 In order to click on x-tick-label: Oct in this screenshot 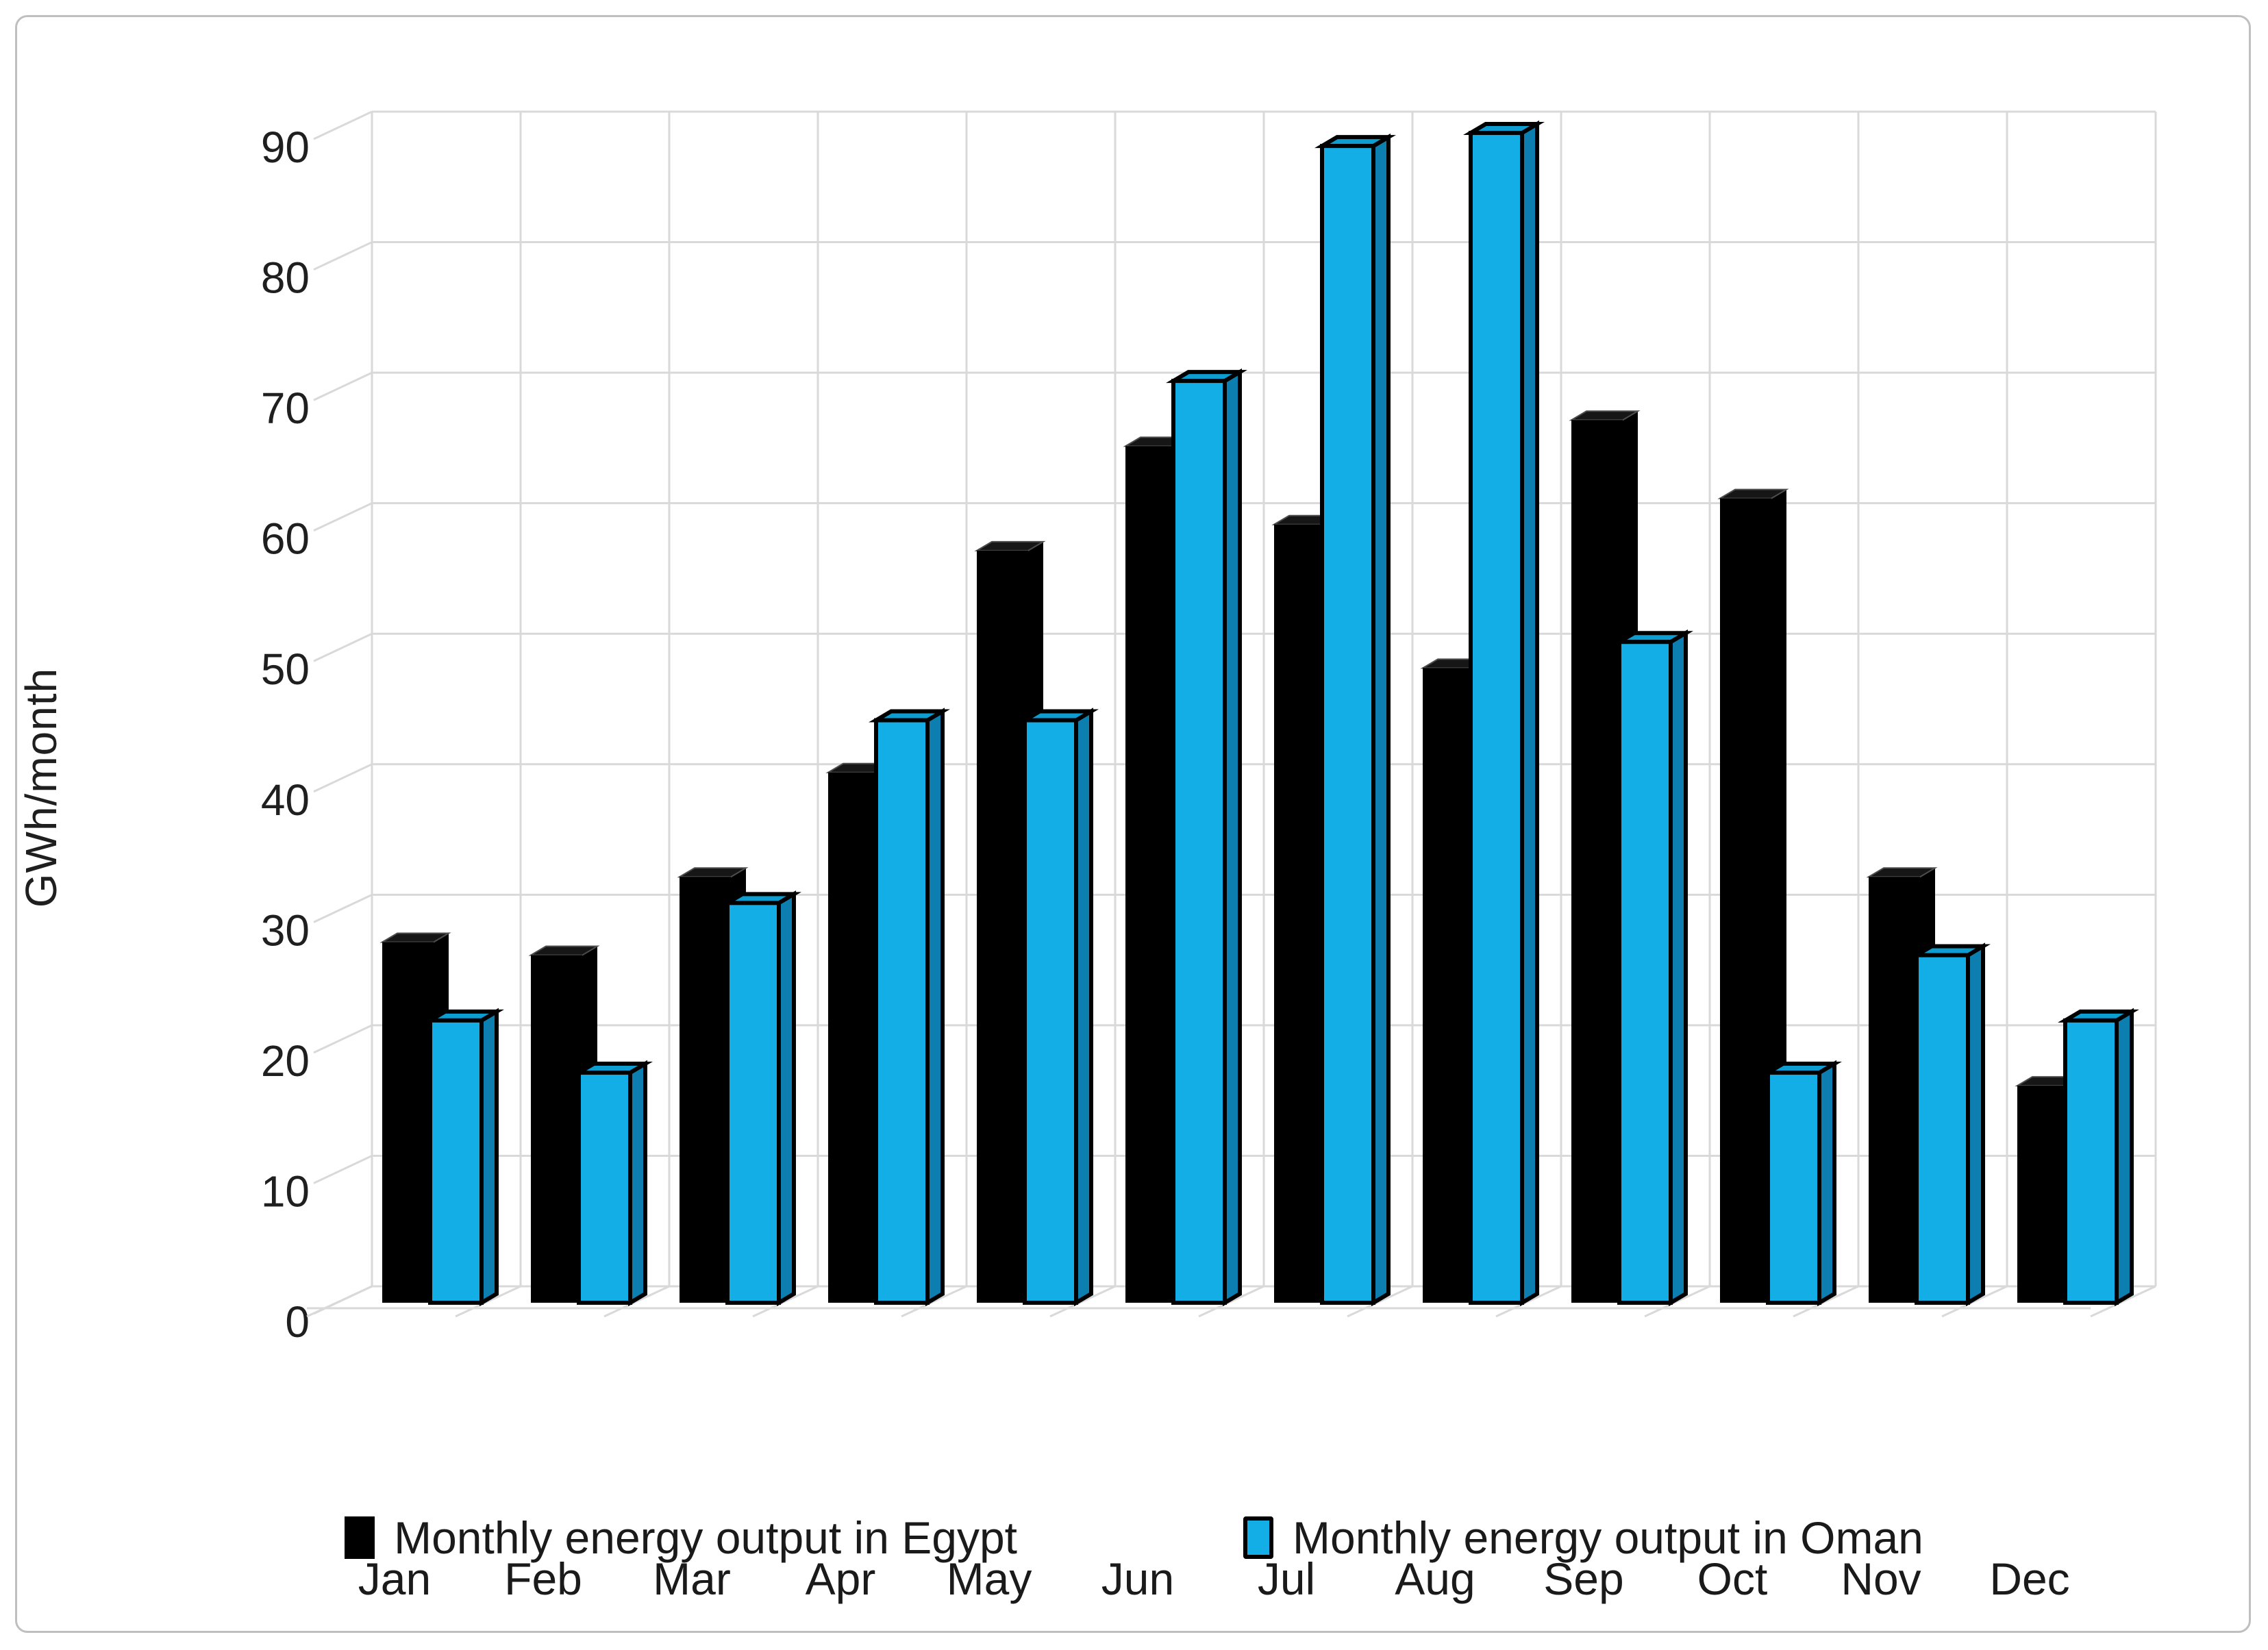, I will do `click(1732, 1578)`.